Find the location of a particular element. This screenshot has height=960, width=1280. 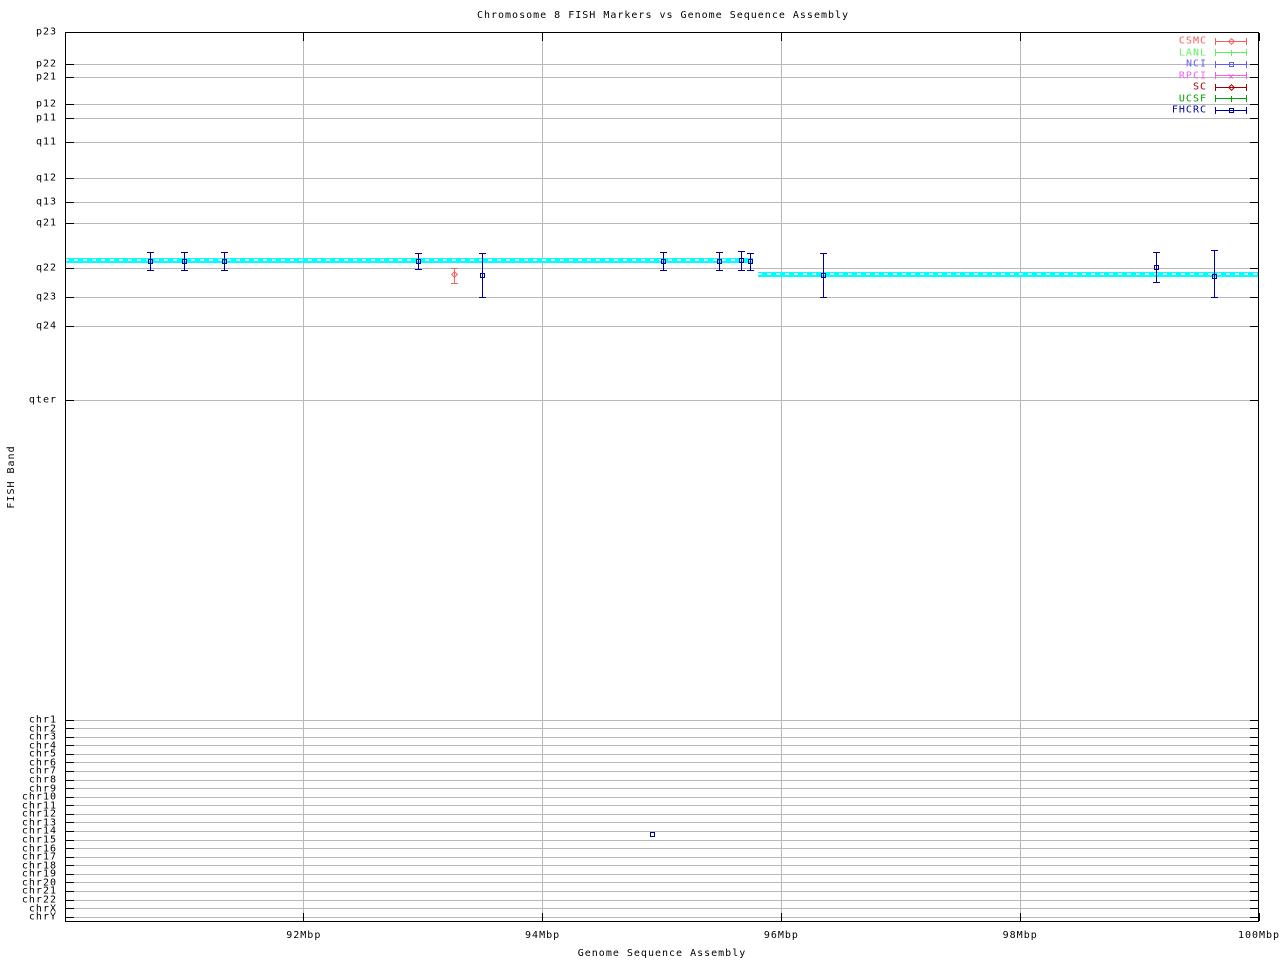

x-tick-bottom is located at coordinates (1020, 917).